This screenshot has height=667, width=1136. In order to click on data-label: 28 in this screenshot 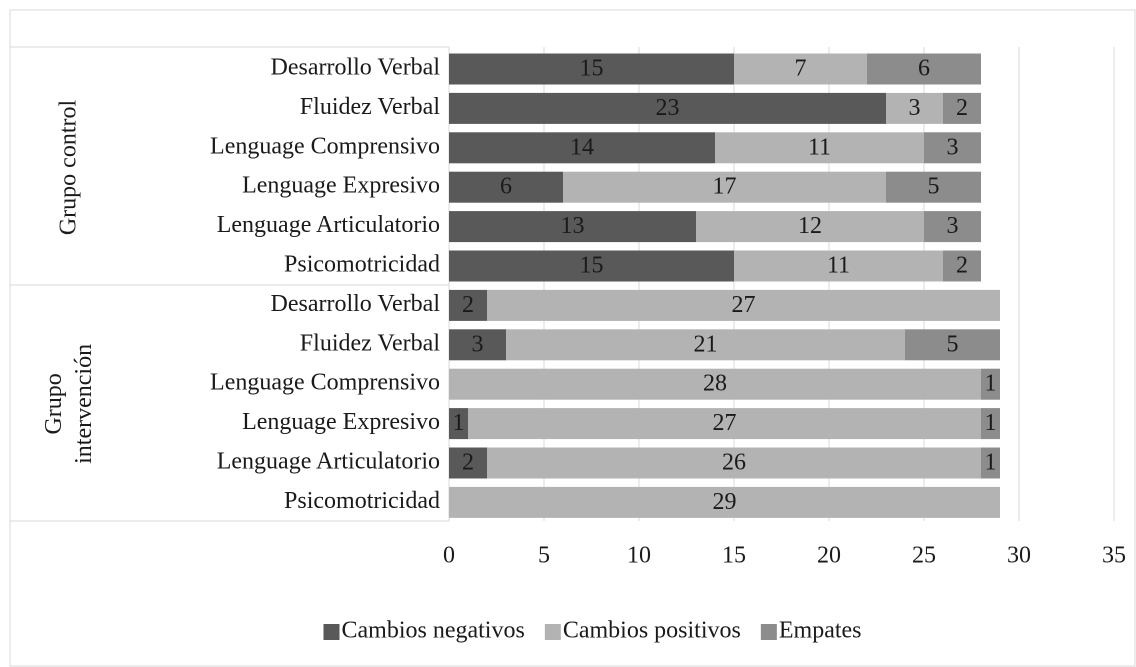, I will do `click(715, 384)`.